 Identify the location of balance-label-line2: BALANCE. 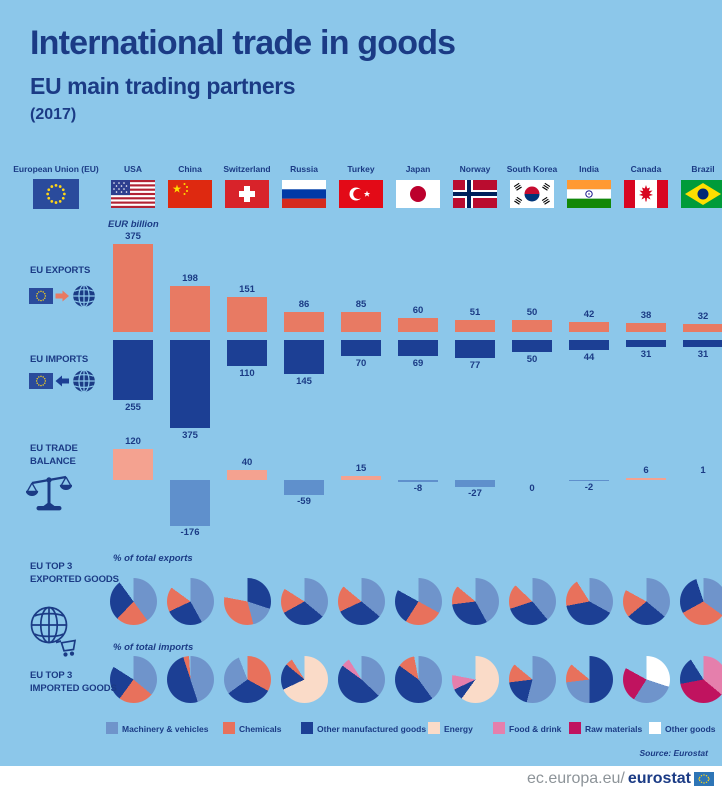
(53, 461).